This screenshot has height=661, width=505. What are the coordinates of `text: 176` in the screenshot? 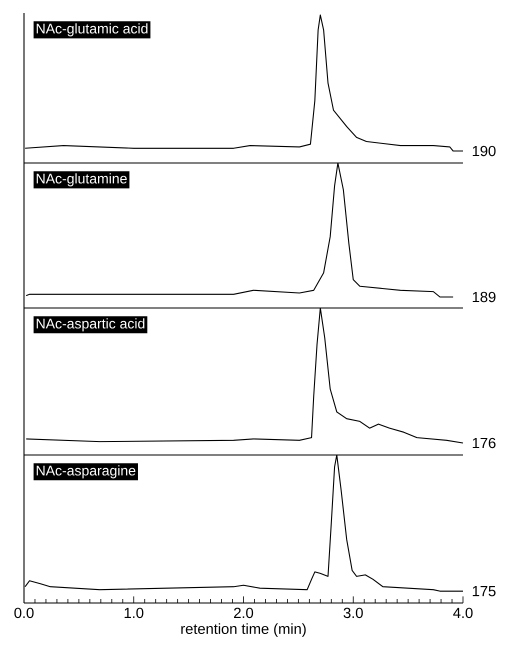 It's located at (484, 443).